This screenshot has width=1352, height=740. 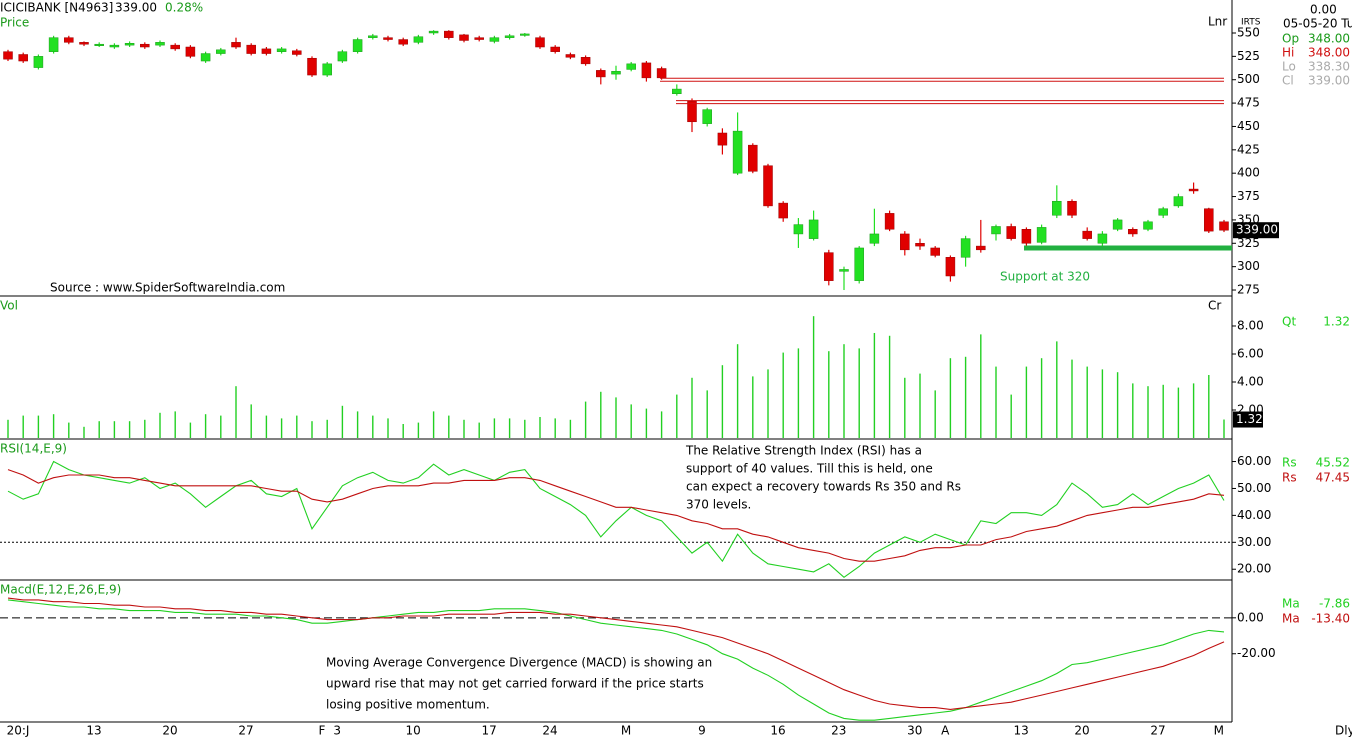 What do you see at coordinates (838, 731) in the screenshot?
I see `x-tick-label: 23` at bounding box center [838, 731].